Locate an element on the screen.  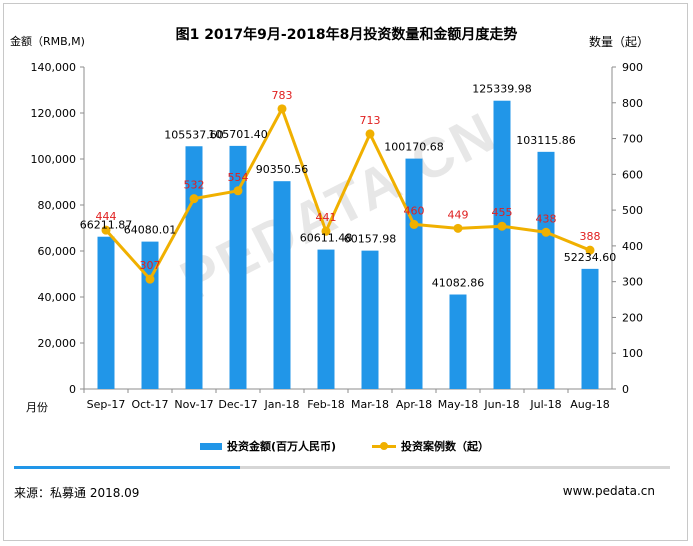
right-axis-tick-label: 800 is located at coordinates (632, 103).